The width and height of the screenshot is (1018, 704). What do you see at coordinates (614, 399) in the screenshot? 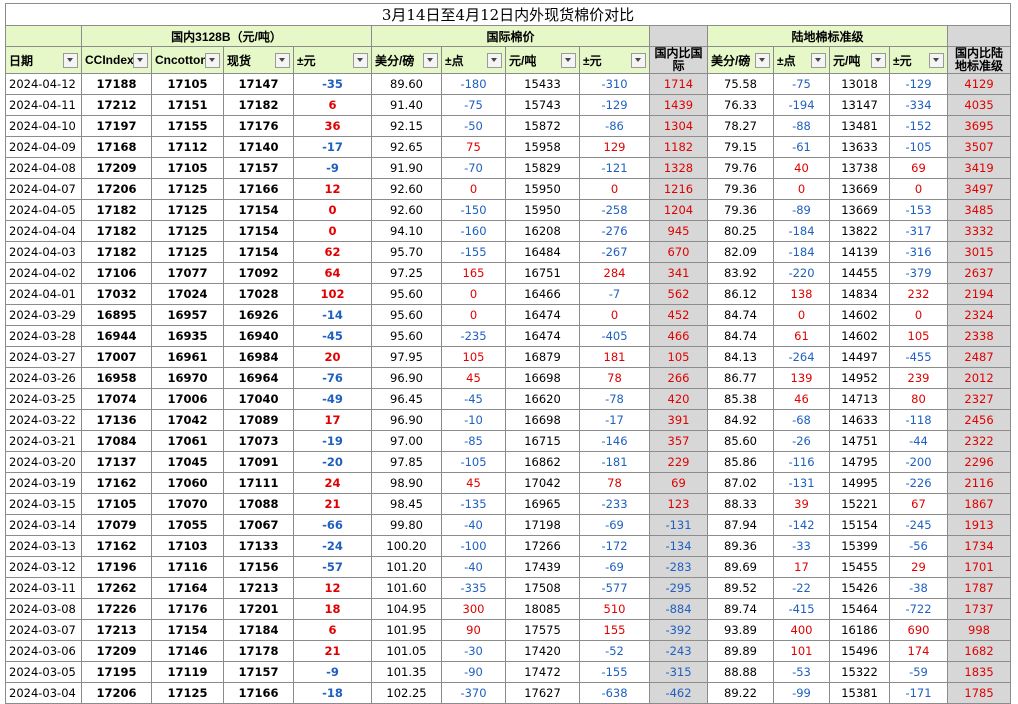
I see `intl-change-cell: -78` at bounding box center [614, 399].